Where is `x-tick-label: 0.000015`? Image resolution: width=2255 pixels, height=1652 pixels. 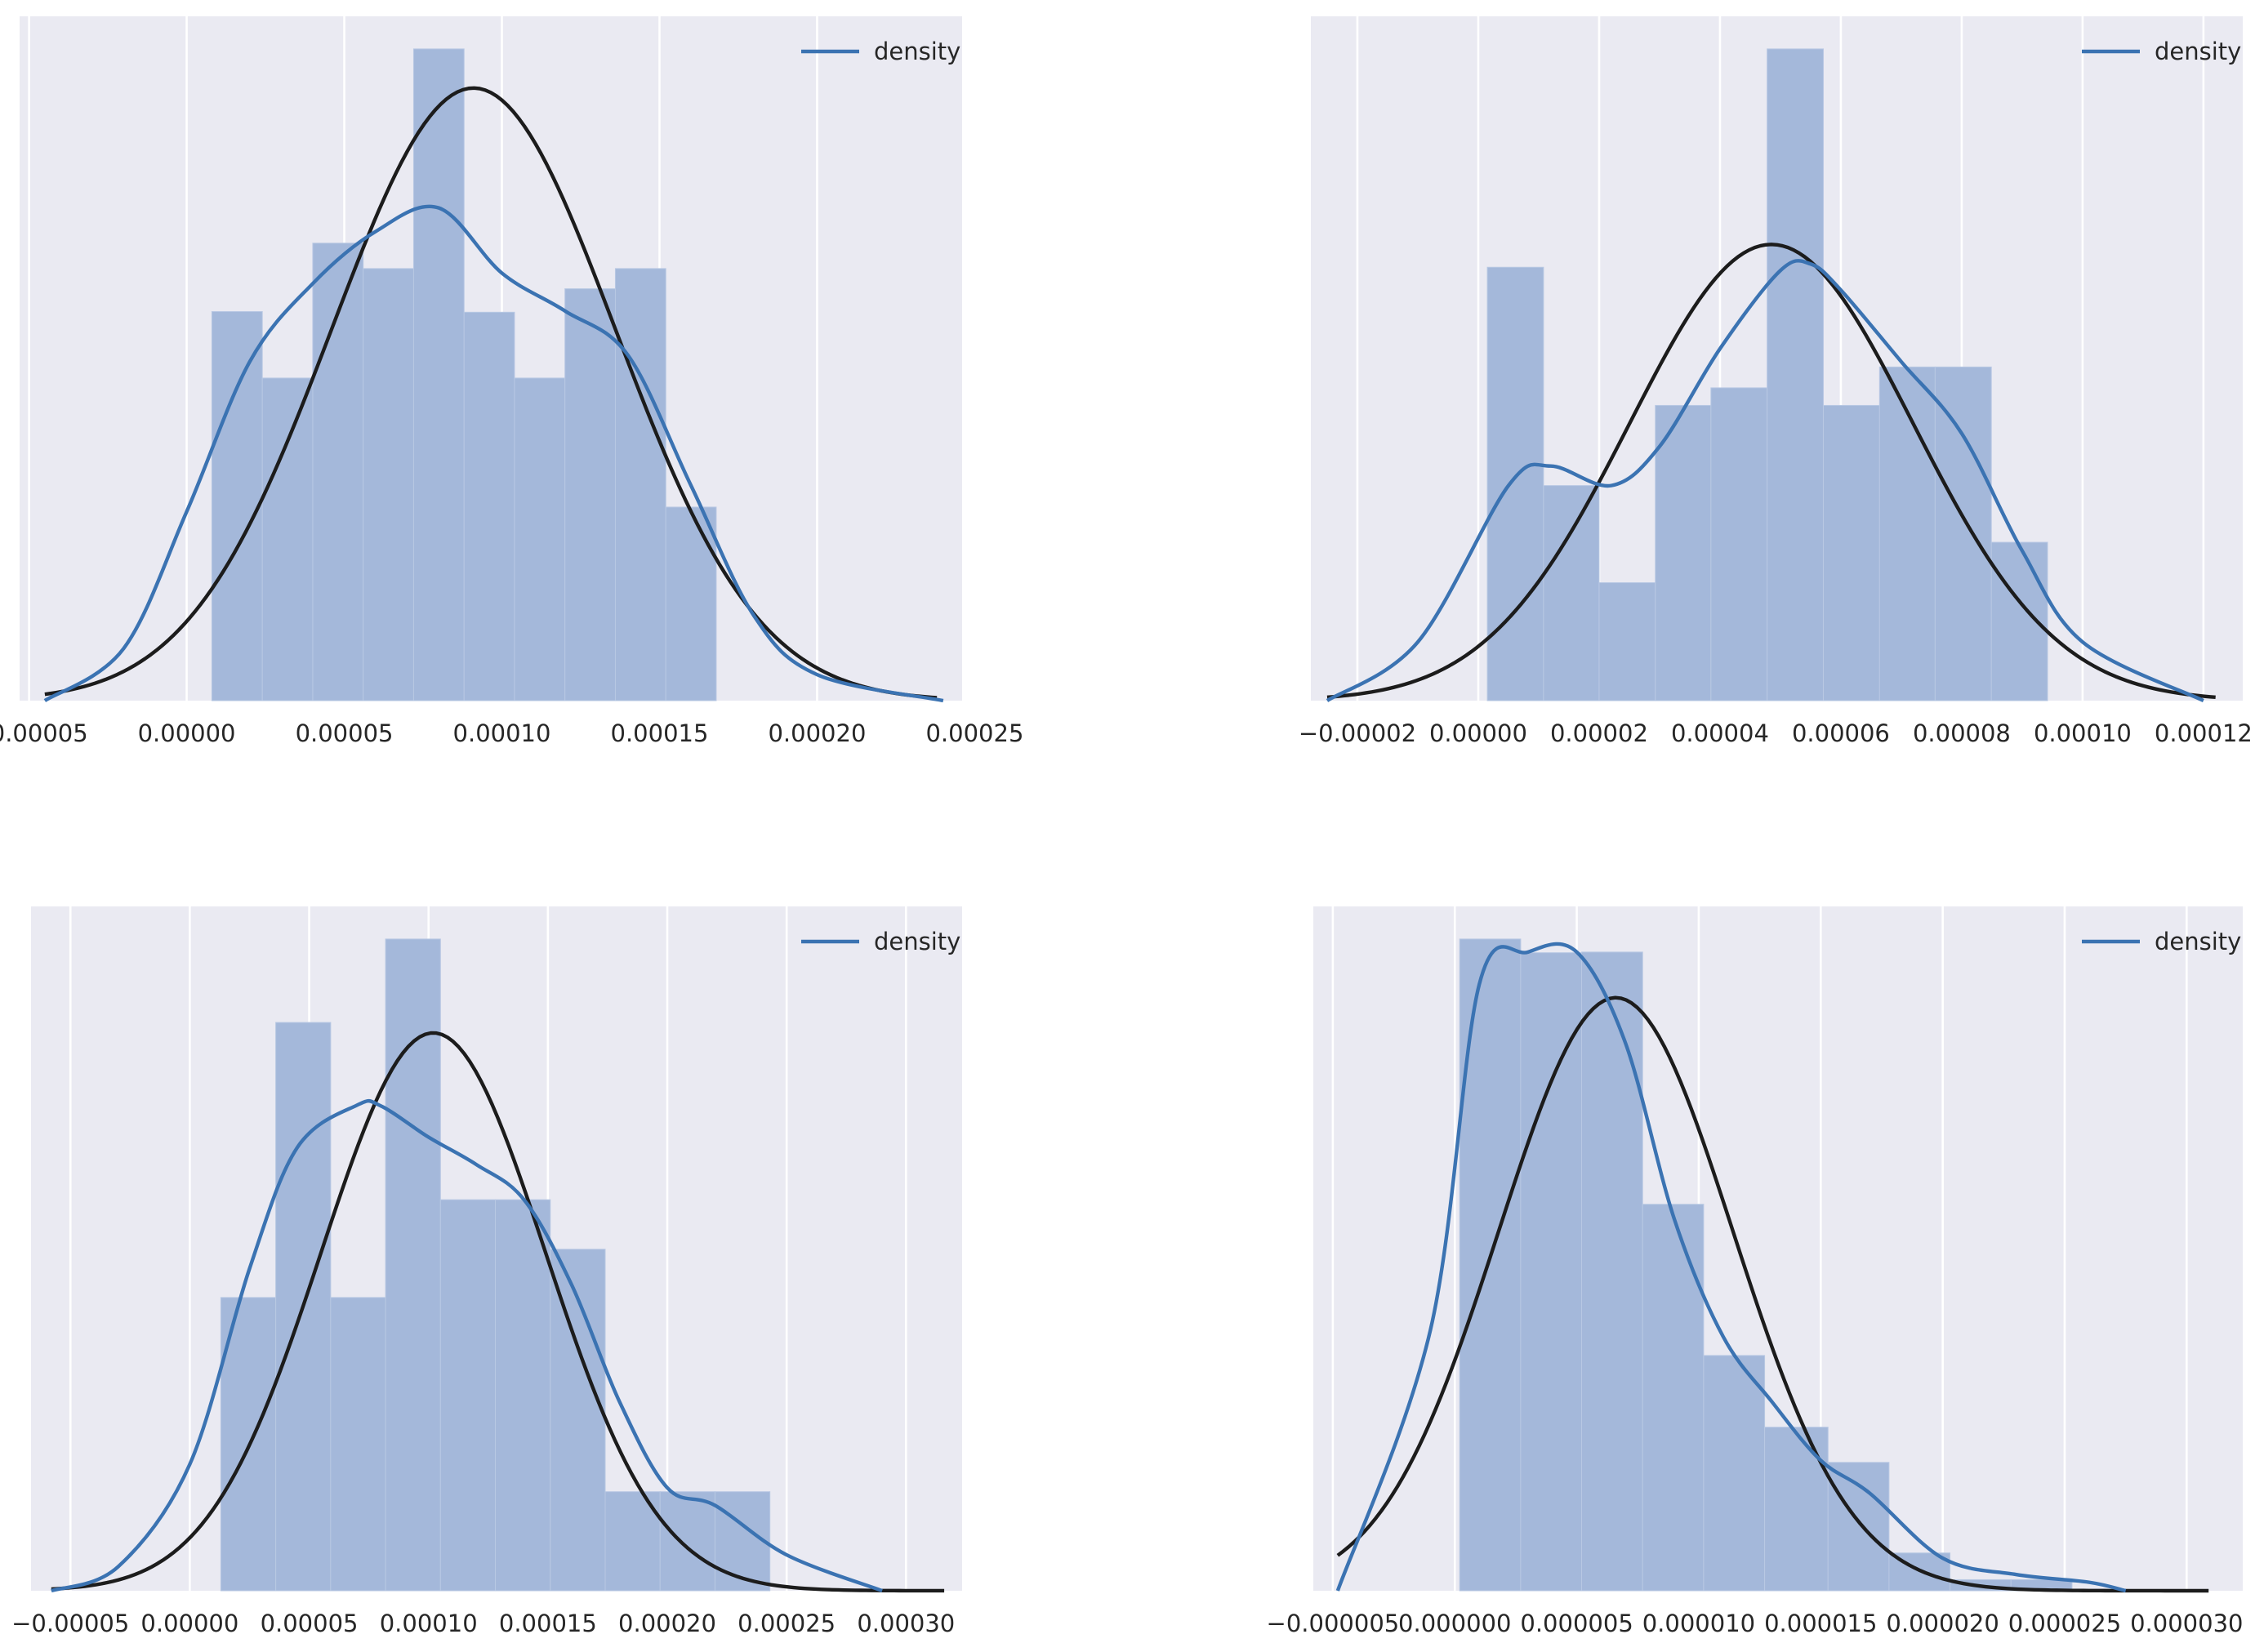 x-tick-label: 0.000015 is located at coordinates (1820, 1623).